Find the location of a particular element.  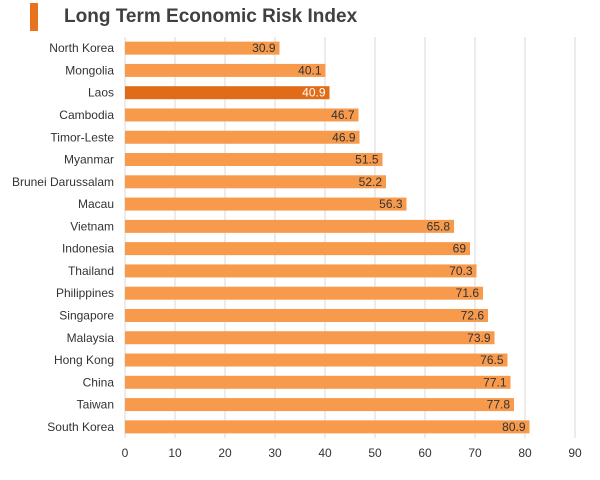

category-label: Cambodia is located at coordinates (86, 115).